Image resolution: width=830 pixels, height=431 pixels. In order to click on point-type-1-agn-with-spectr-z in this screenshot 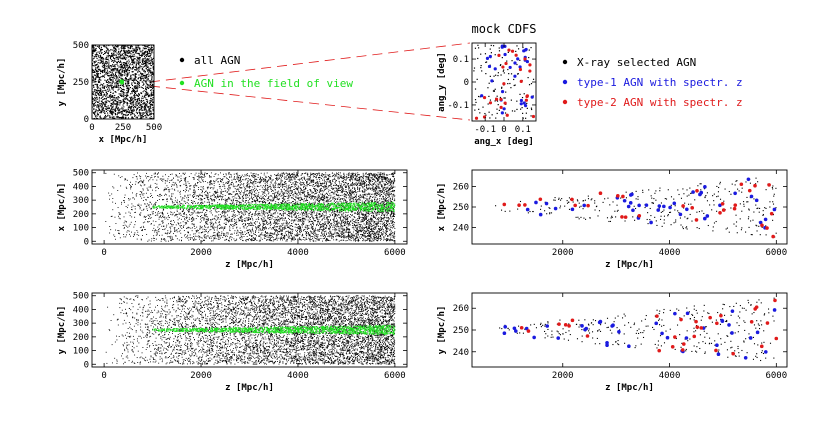, I will do `click(510, 67)`.